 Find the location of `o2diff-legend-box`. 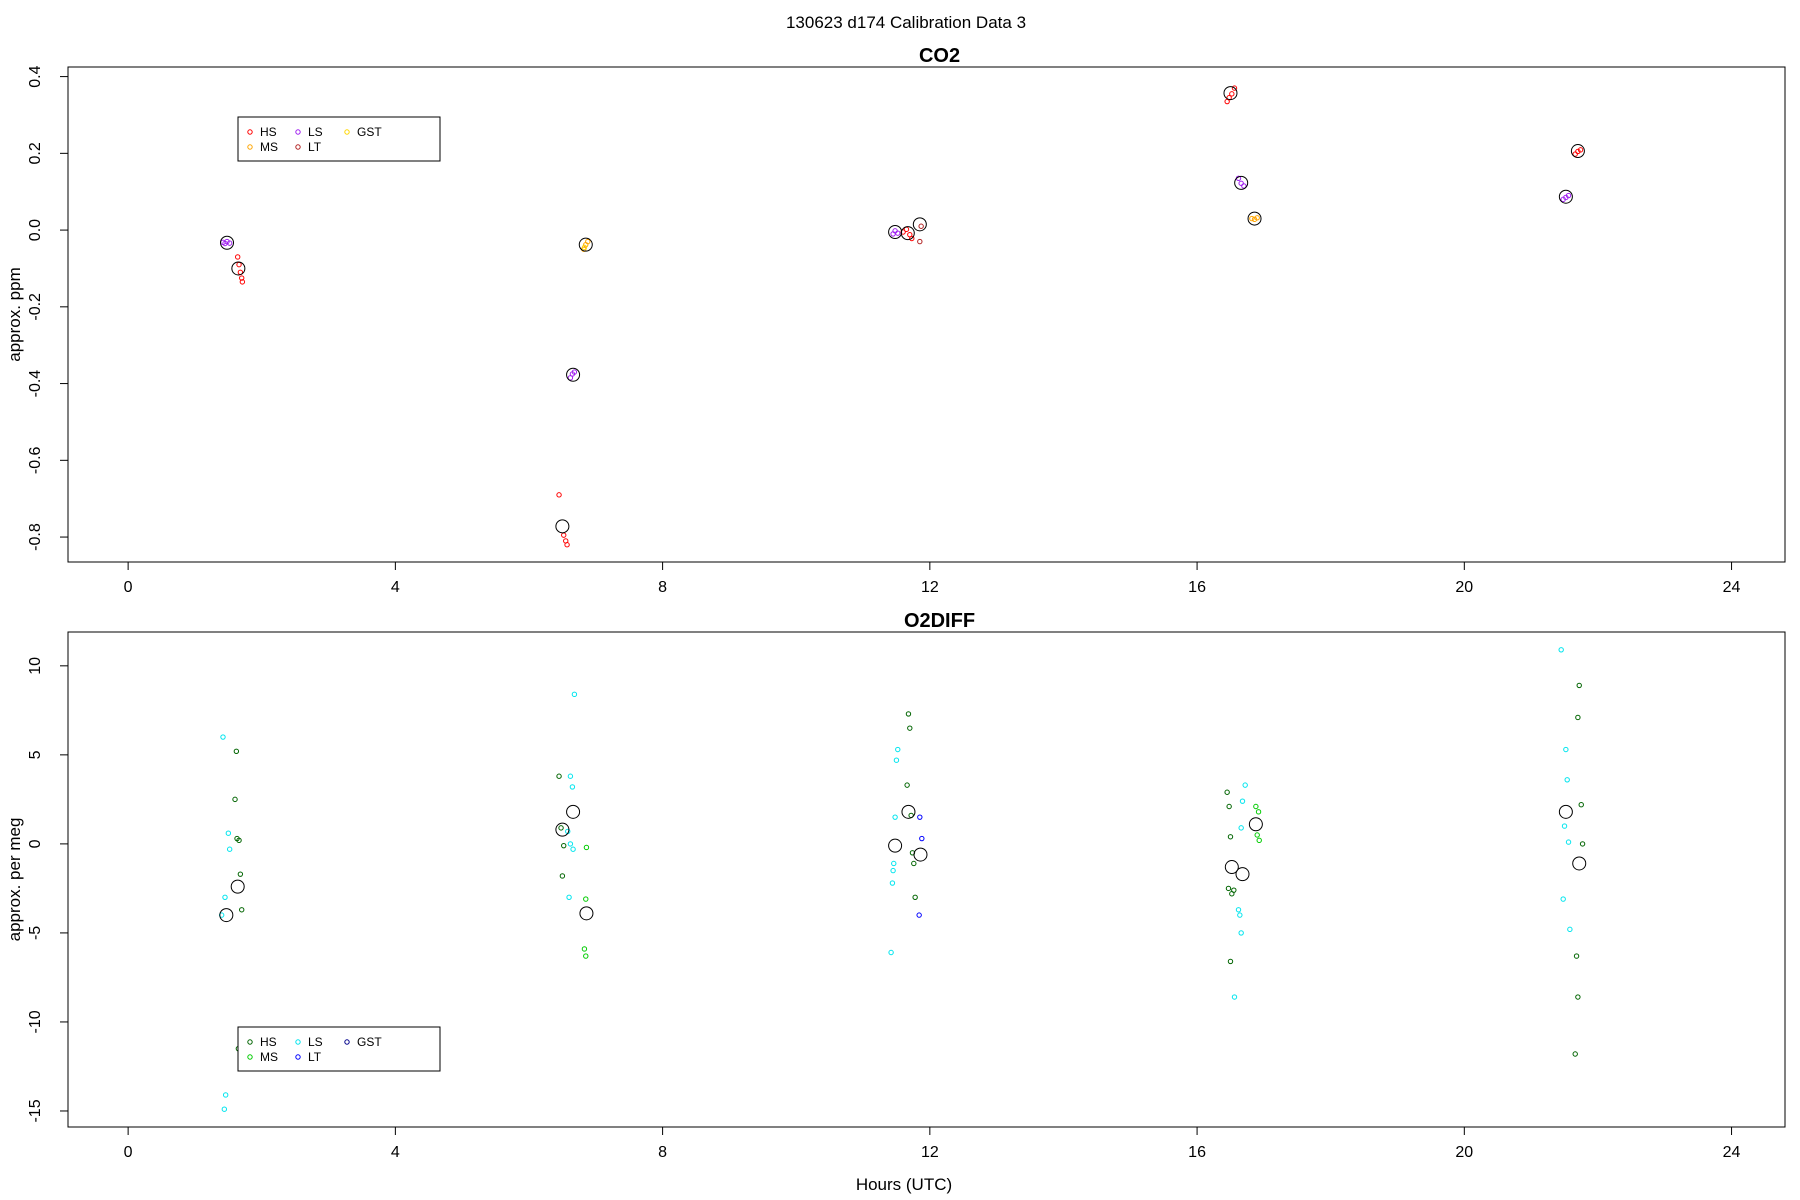

o2diff-legend-box is located at coordinates (339, 1049).